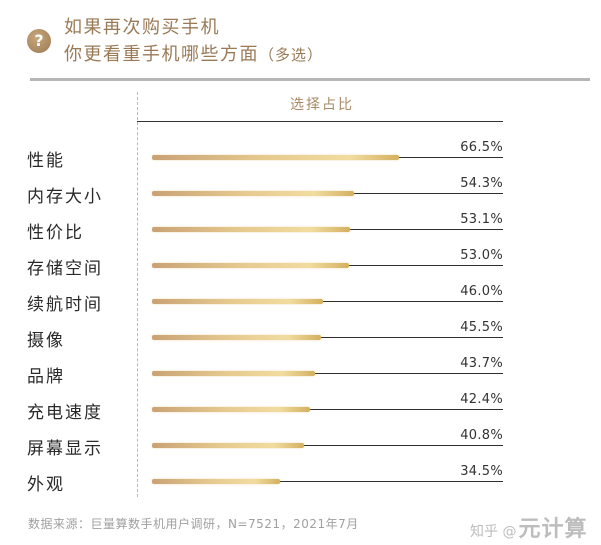 This screenshot has width=601, height=545. What do you see at coordinates (55, 233) in the screenshot?
I see `category-label: 性价比` at bounding box center [55, 233].